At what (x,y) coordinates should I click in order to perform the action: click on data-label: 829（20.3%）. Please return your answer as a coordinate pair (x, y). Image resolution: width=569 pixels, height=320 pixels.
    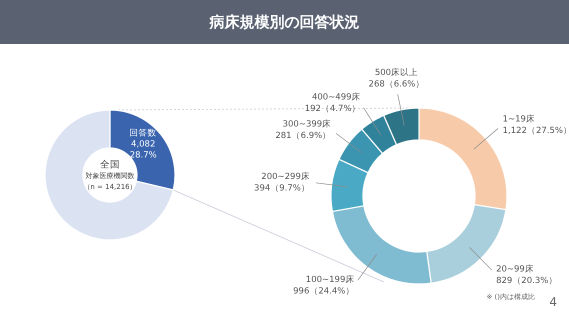
    Looking at the image, I should click on (527, 281).